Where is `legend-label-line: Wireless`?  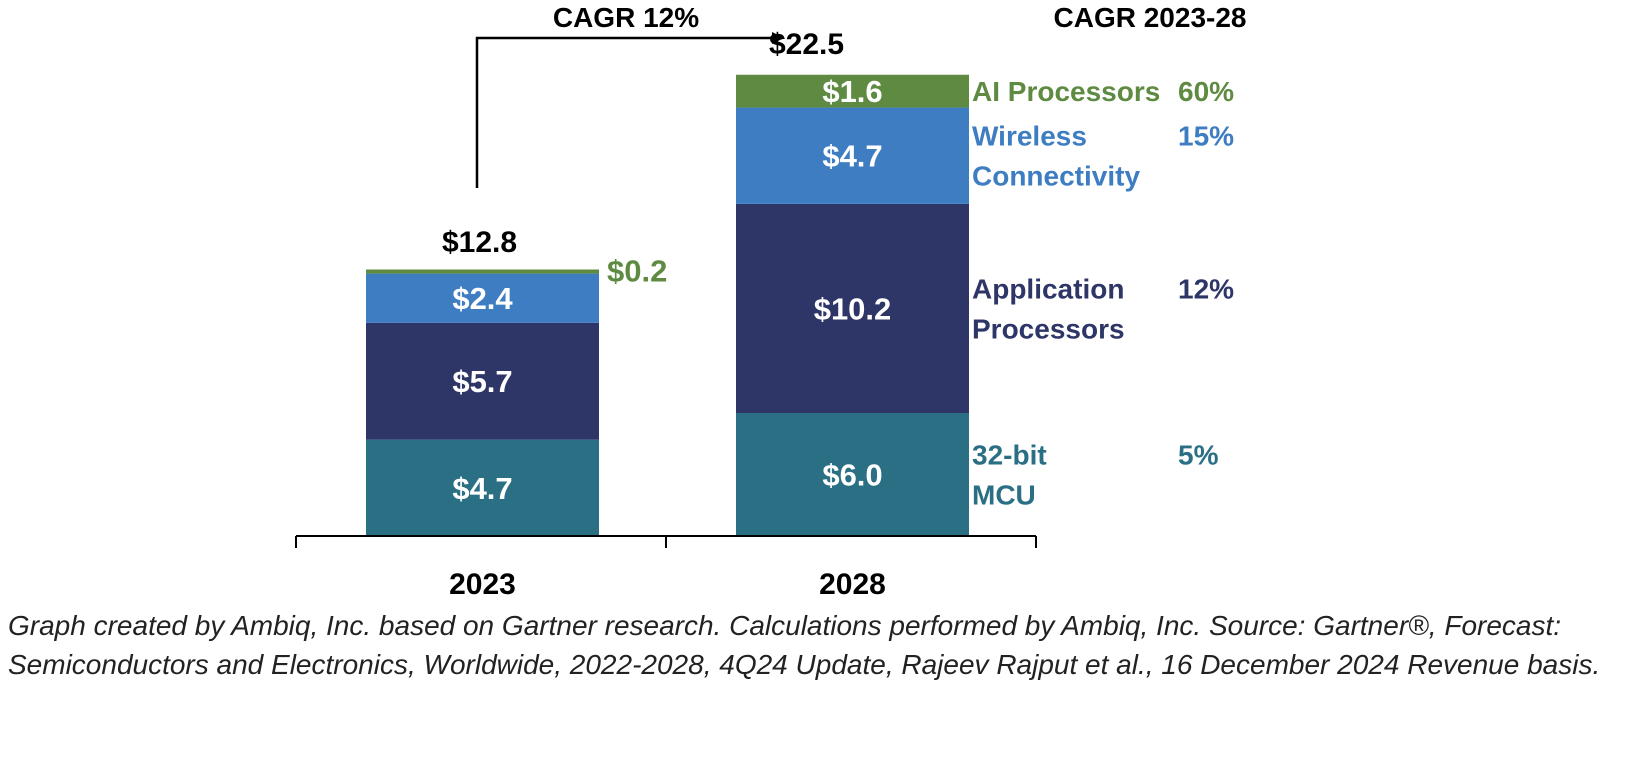 legend-label-line: Wireless is located at coordinates (1029, 136).